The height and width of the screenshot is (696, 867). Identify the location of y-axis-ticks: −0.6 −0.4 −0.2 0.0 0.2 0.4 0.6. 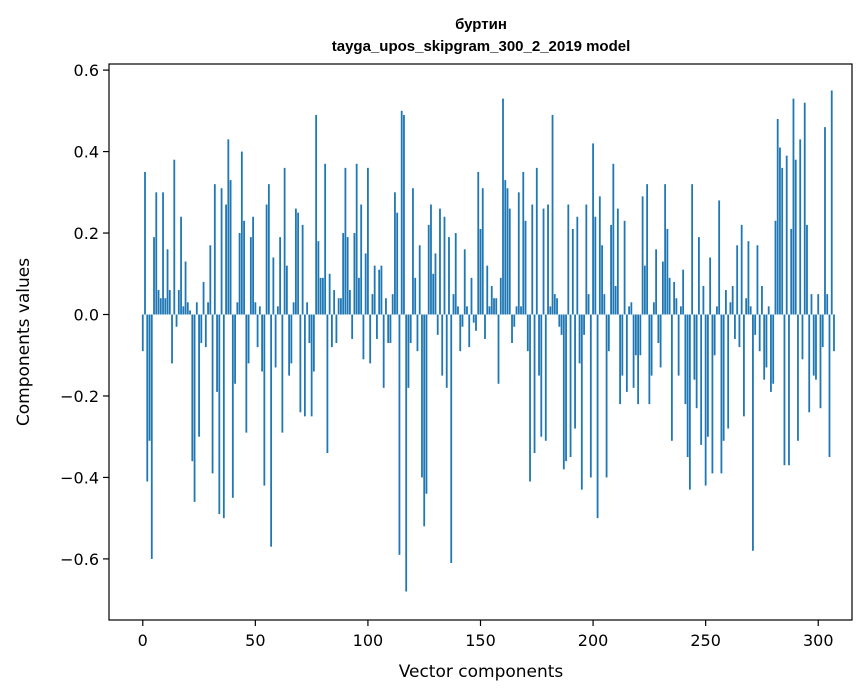
(84, 315).